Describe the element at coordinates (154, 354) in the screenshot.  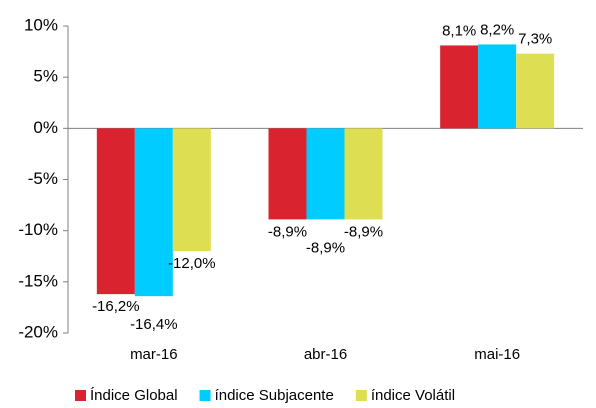
I see `x-tick-label: mar-16` at that location.